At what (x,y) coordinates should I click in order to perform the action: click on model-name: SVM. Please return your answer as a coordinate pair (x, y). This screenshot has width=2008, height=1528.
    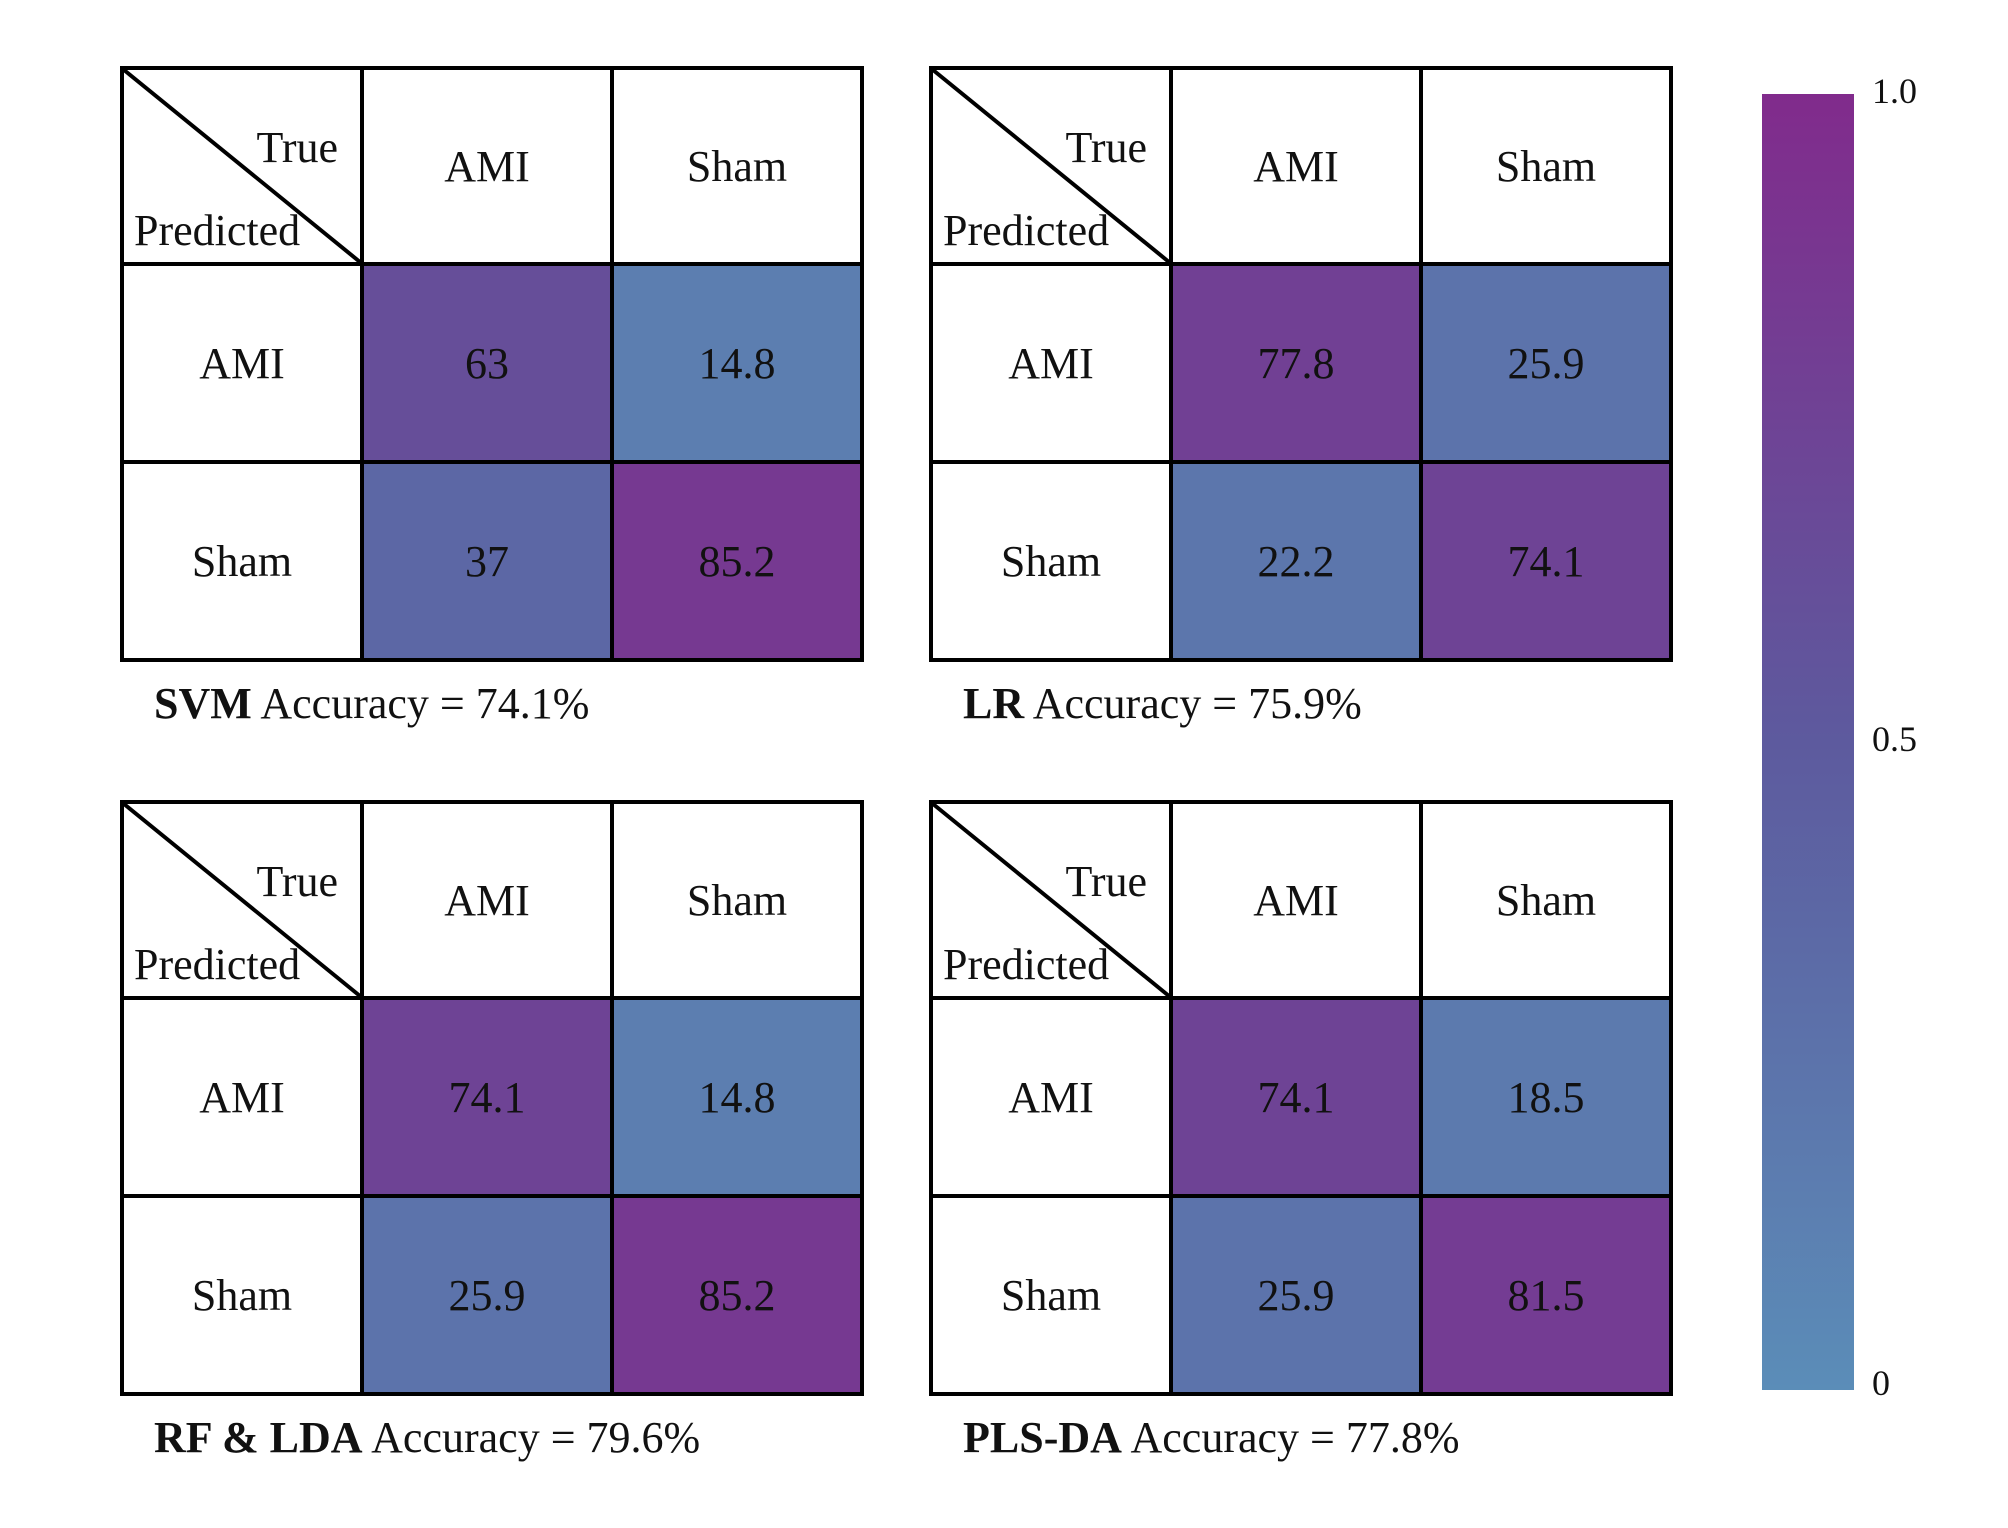
    Looking at the image, I should click on (203, 703).